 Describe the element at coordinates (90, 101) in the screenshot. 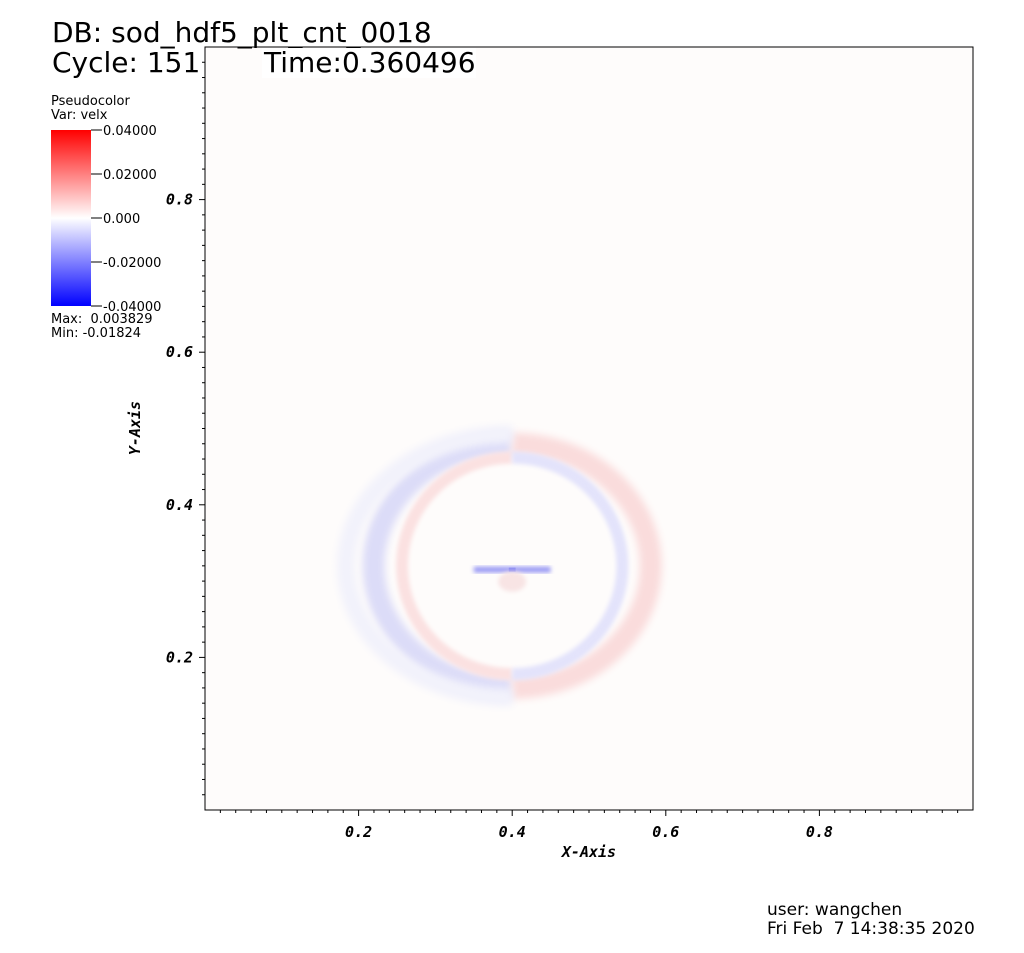

I see `legend-plot-type: Pseudocolor` at that location.